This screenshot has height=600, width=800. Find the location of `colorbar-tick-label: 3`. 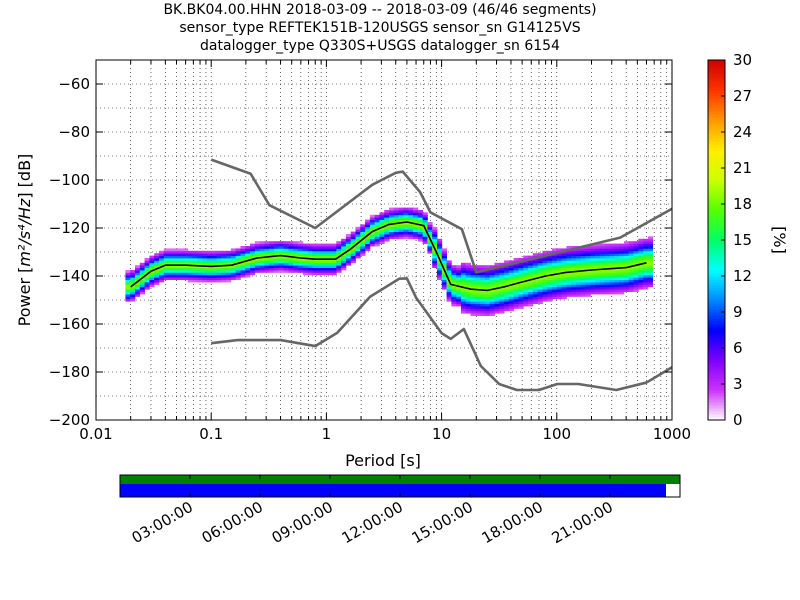

colorbar-tick-label: 3 is located at coordinates (738, 384).